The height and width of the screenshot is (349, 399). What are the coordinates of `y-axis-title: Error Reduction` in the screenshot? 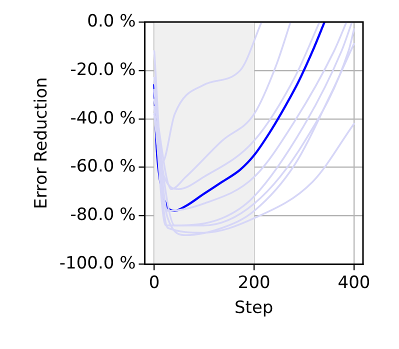 It's located at (42, 143).